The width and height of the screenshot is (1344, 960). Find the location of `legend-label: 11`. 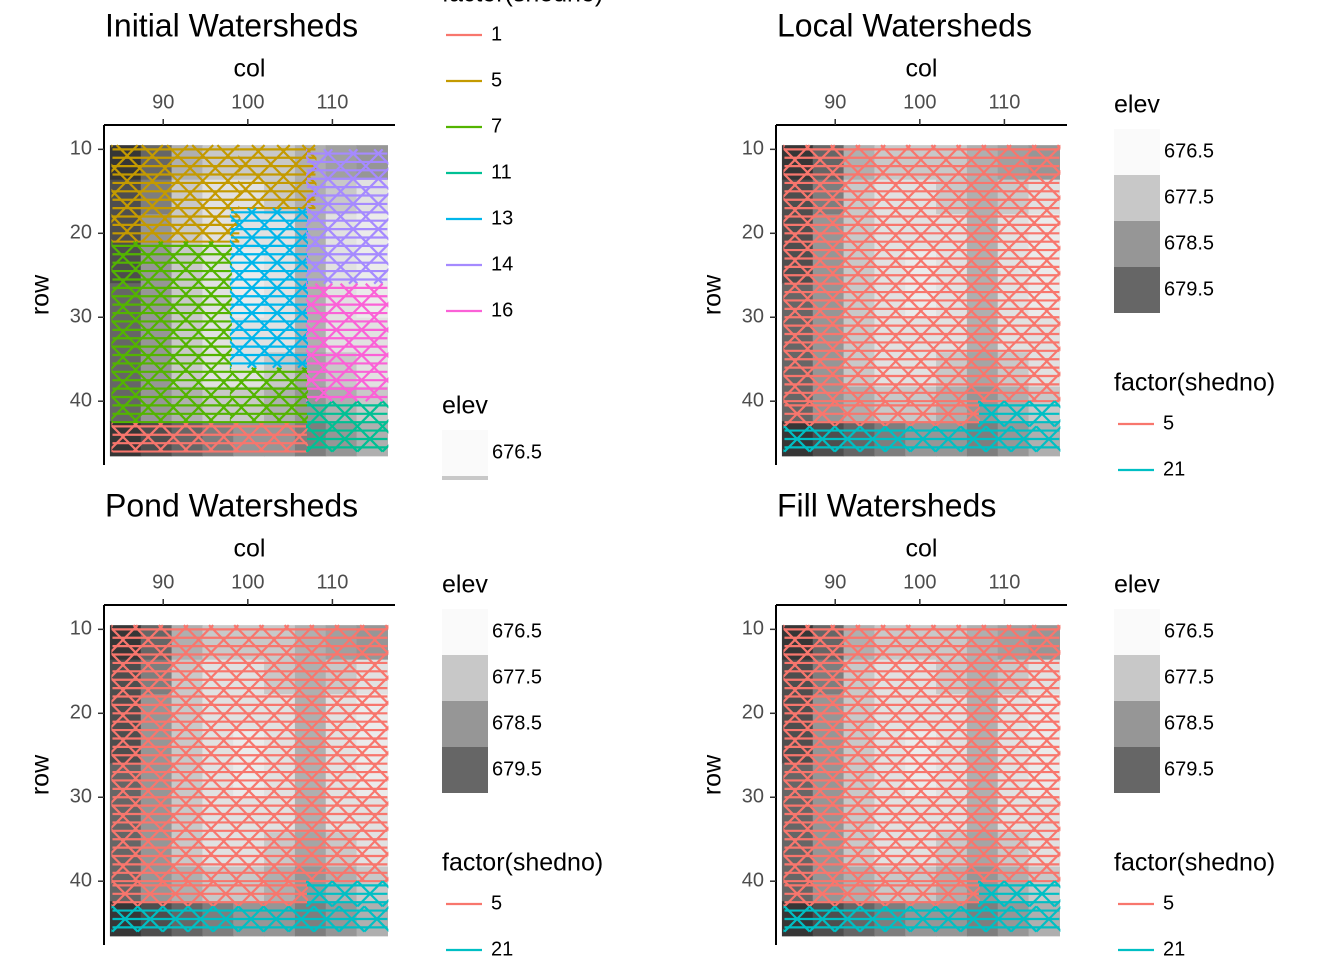

legend-label: 11 is located at coordinates (501, 172).